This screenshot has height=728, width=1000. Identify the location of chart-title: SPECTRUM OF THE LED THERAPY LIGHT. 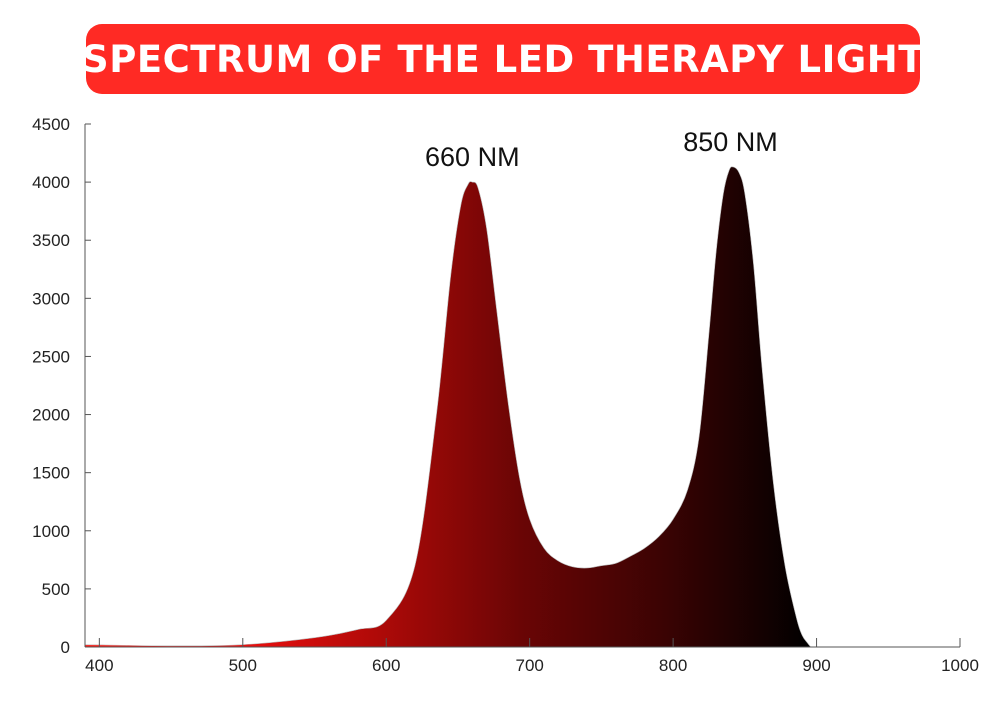
(503, 59).